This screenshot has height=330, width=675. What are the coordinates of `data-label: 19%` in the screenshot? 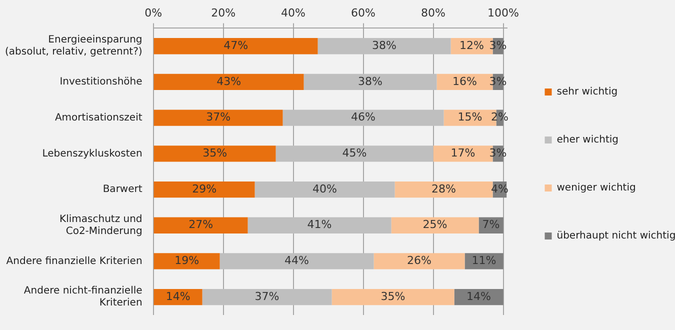 It's located at (187, 261).